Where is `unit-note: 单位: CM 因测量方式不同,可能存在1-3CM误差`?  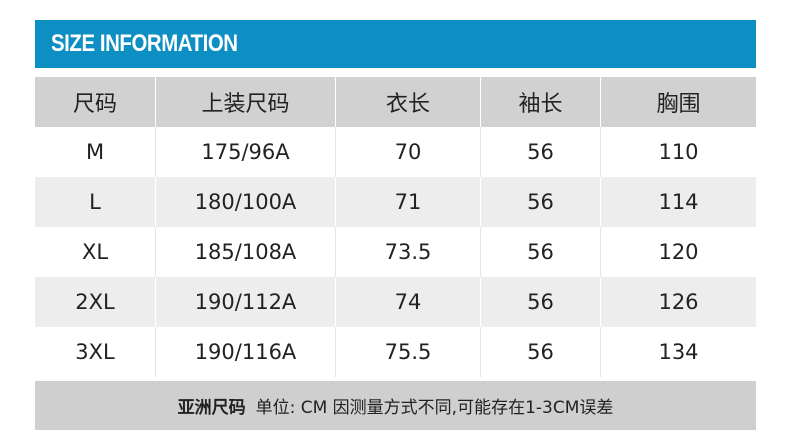 unit-note: 单位: CM 因测量方式不同,可能存在1-3CM误差 is located at coordinates (434, 408).